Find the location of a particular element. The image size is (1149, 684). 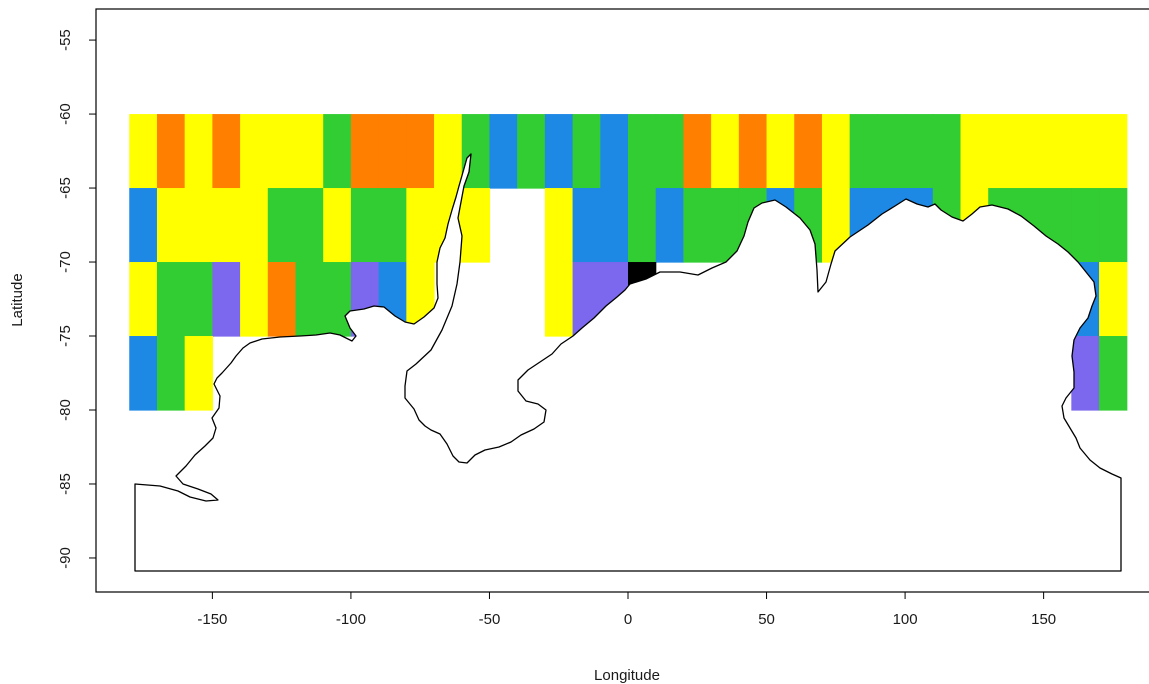

y-tick-label: -55 is located at coordinates (65, 40).